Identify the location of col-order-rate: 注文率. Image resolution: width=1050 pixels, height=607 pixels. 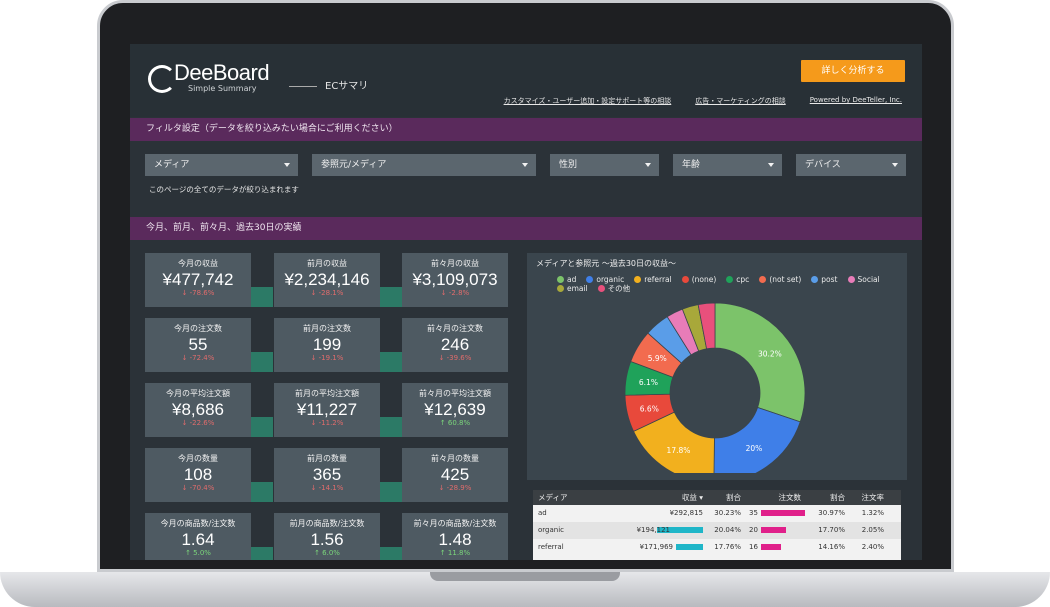
(873, 497).